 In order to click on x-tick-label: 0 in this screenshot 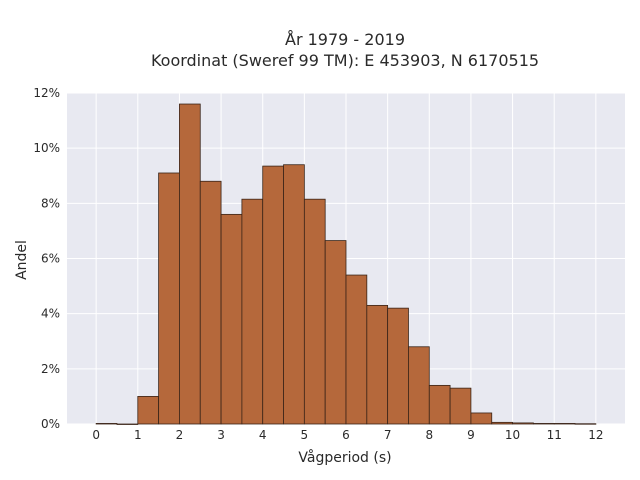, I will do `click(96, 435)`.